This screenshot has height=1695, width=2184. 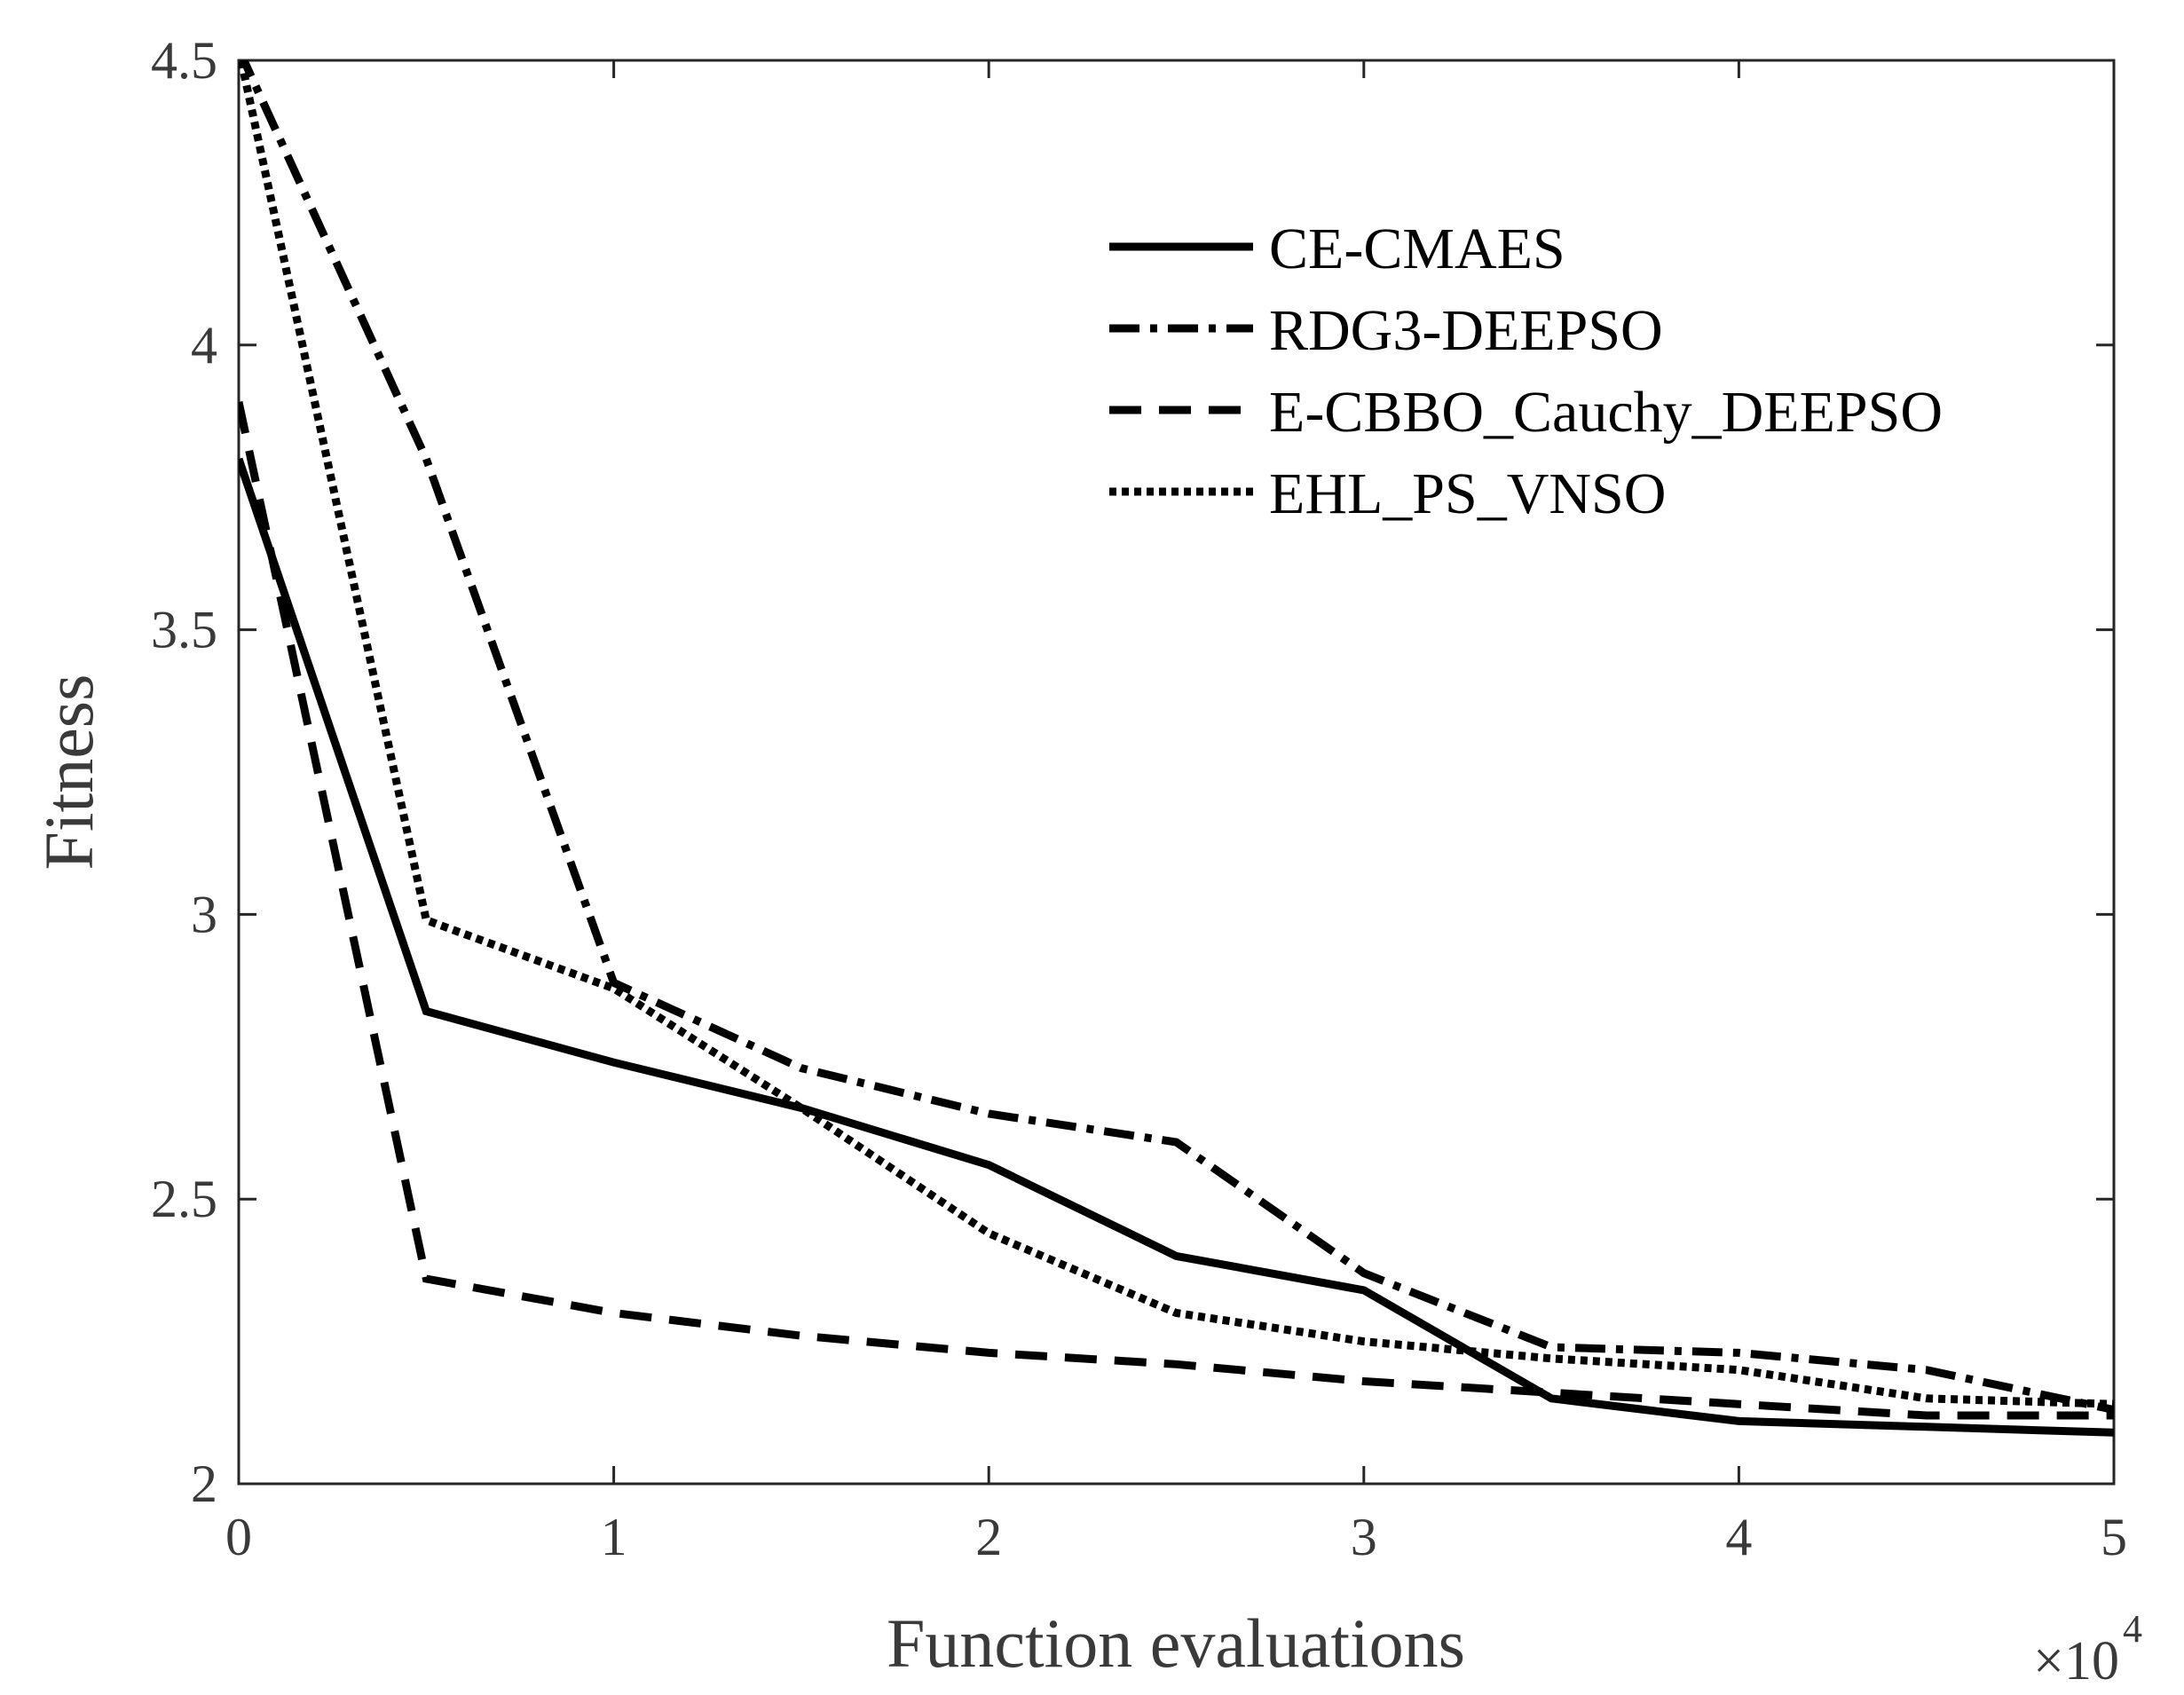 What do you see at coordinates (204, 1484) in the screenshot?
I see `y-tick-label: 2` at bounding box center [204, 1484].